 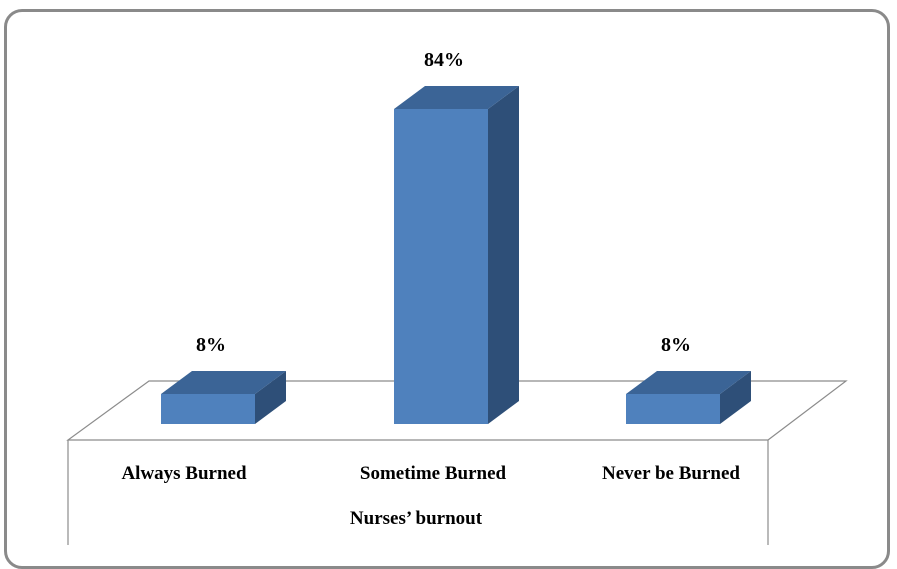 What do you see at coordinates (671, 473) in the screenshot?
I see `category-label: Never be Burned` at bounding box center [671, 473].